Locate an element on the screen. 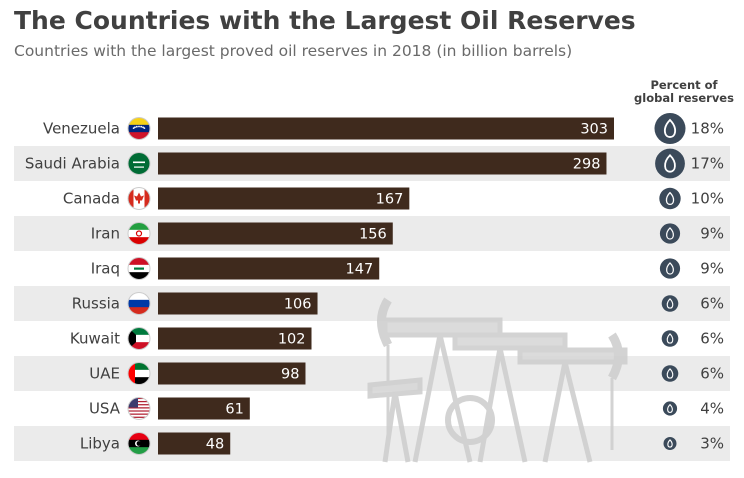 The height and width of the screenshot is (478, 744). category-label: Canada is located at coordinates (91, 199).